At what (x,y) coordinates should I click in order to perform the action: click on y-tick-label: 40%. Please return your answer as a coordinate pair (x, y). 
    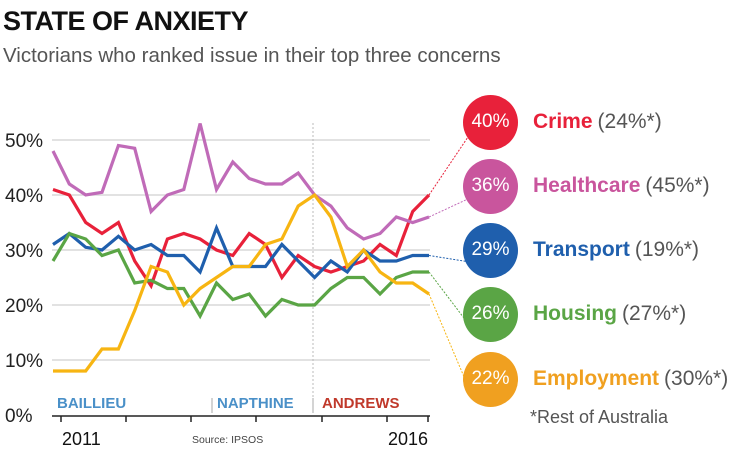
    Looking at the image, I should click on (24, 196).